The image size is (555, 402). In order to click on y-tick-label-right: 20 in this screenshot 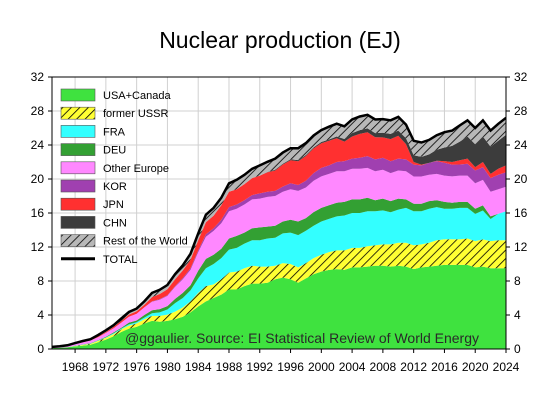, I will do `click(521, 179)`.